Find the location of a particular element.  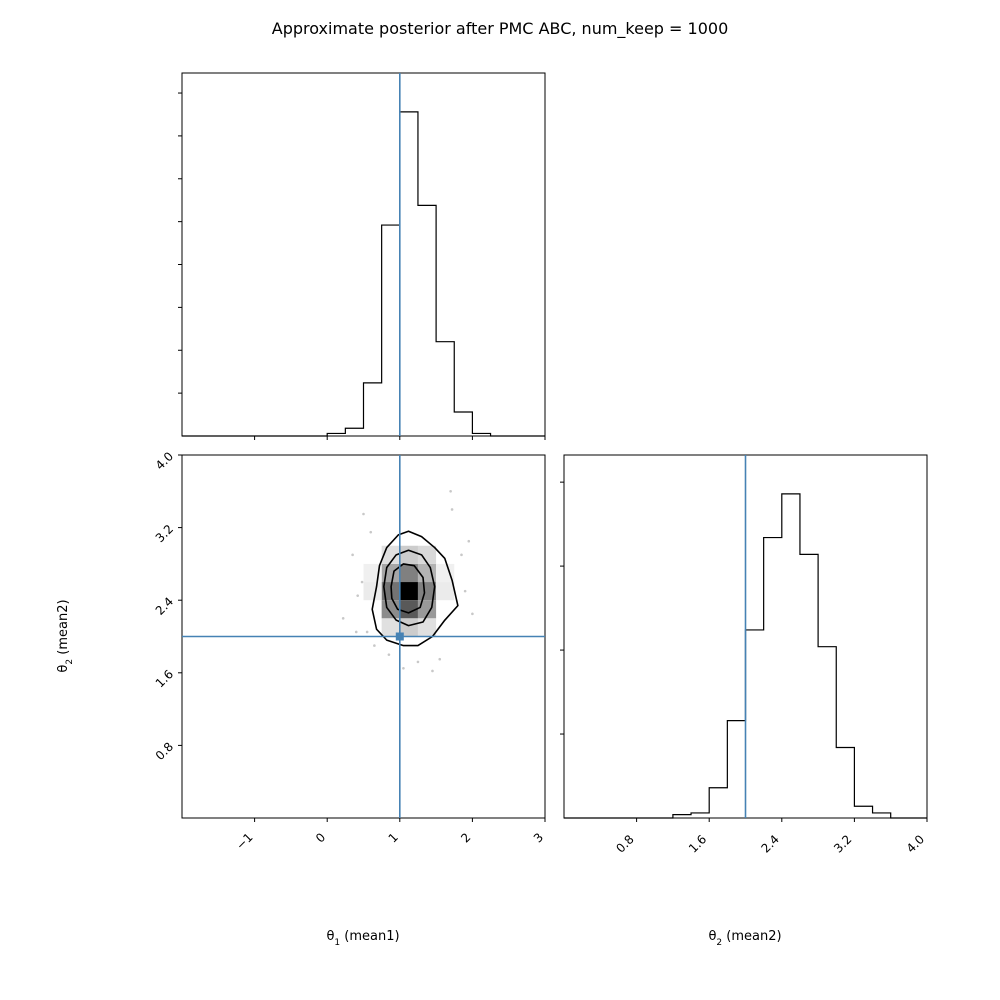

x-tick-label: 1 is located at coordinates (393, 837).